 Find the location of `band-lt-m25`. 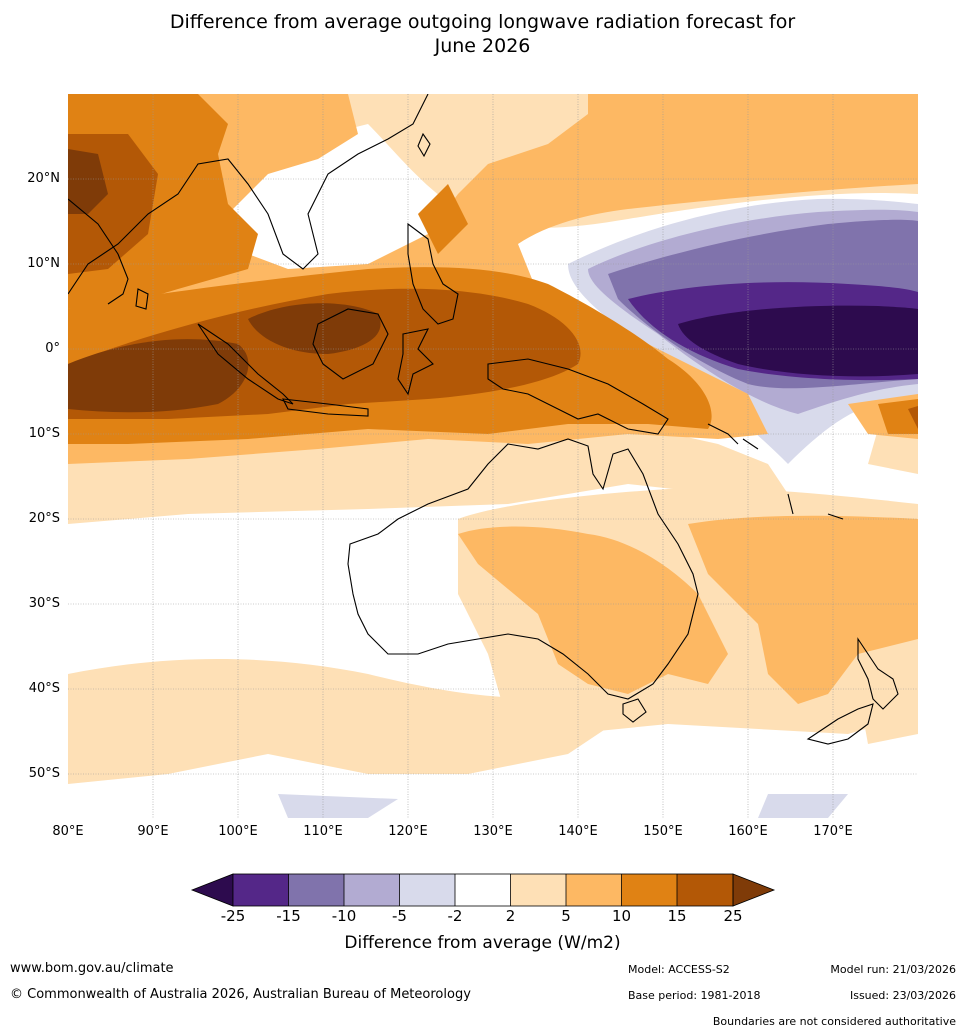

band-lt-m25 is located at coordinates (798, 341).